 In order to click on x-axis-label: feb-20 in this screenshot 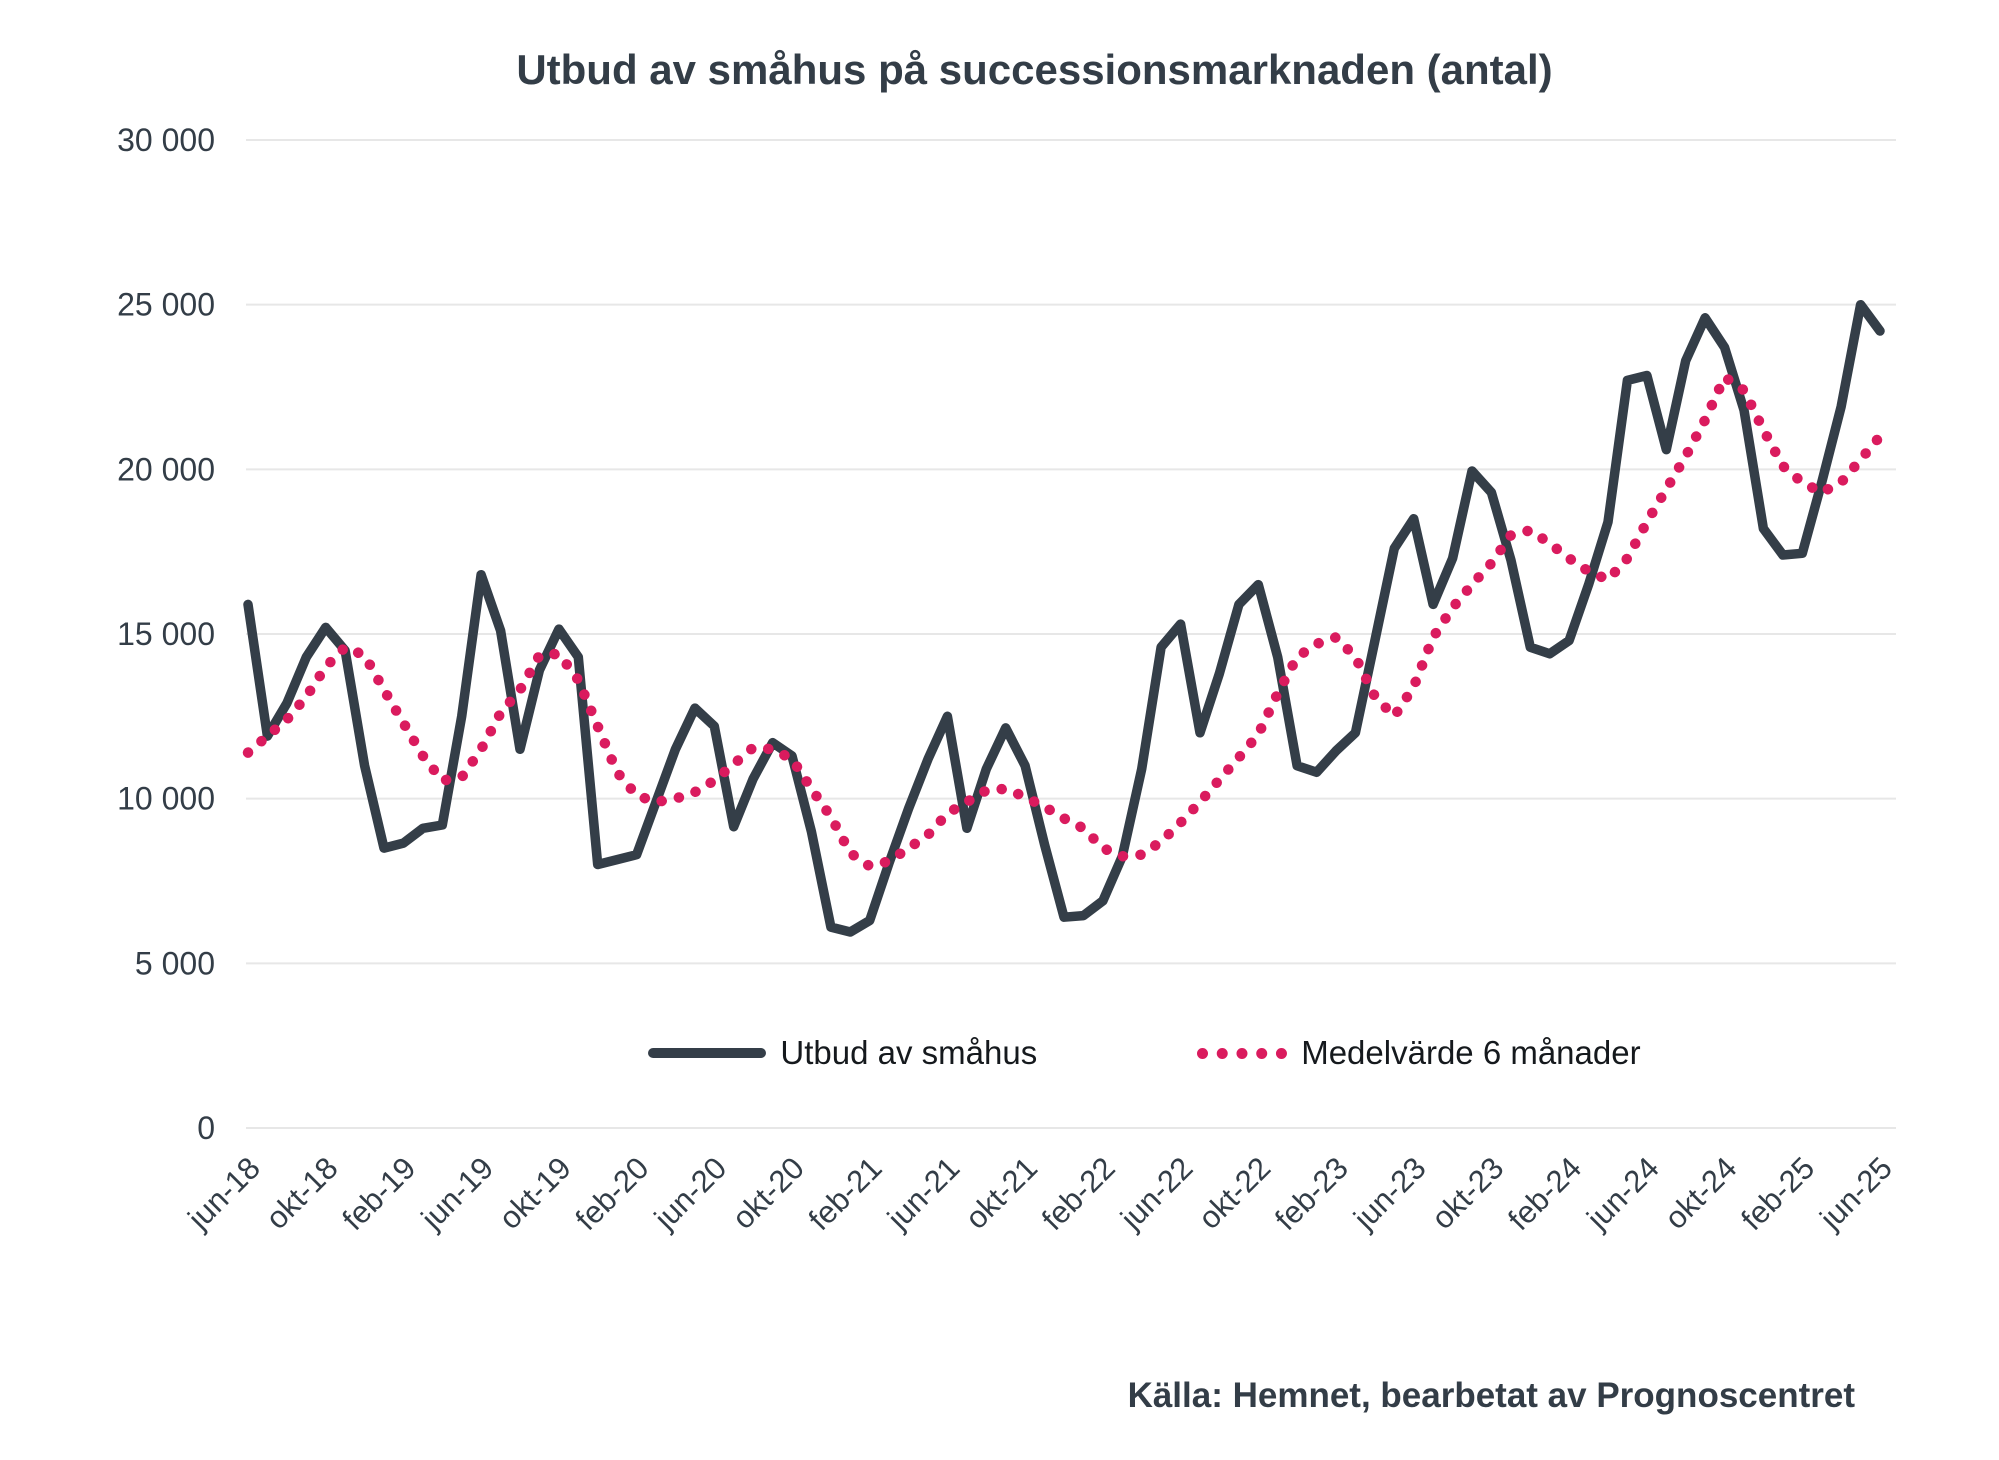, I will do `click(612, 1193)`.